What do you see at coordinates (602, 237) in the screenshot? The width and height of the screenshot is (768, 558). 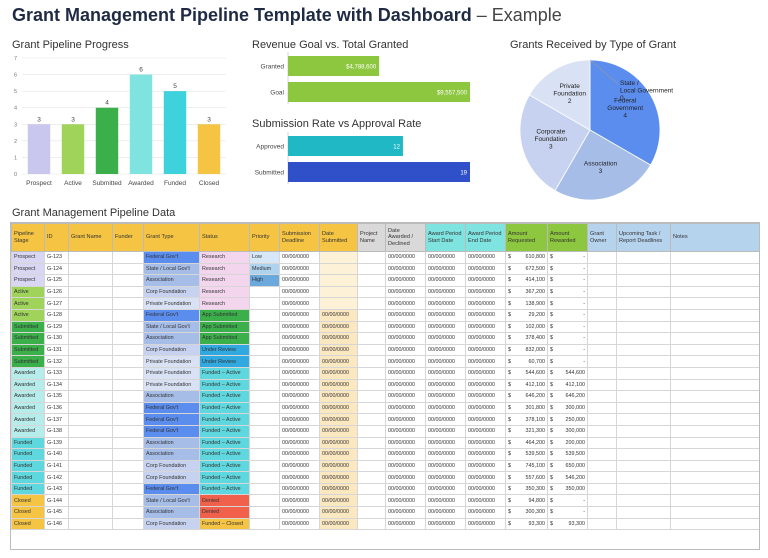 I see `column-header: Grant Owner` at bounding box center [602, 237].